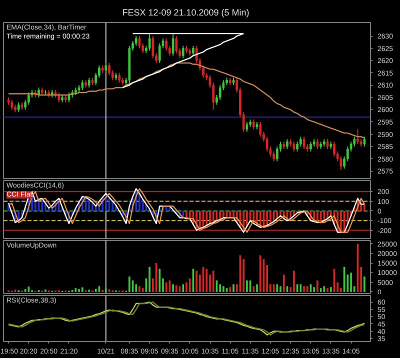 The height and width of the screenshot is (358, 400). I want to click on chart-title: FESX 12-09 21.10.2009 (5 Min), so click(186, 13).